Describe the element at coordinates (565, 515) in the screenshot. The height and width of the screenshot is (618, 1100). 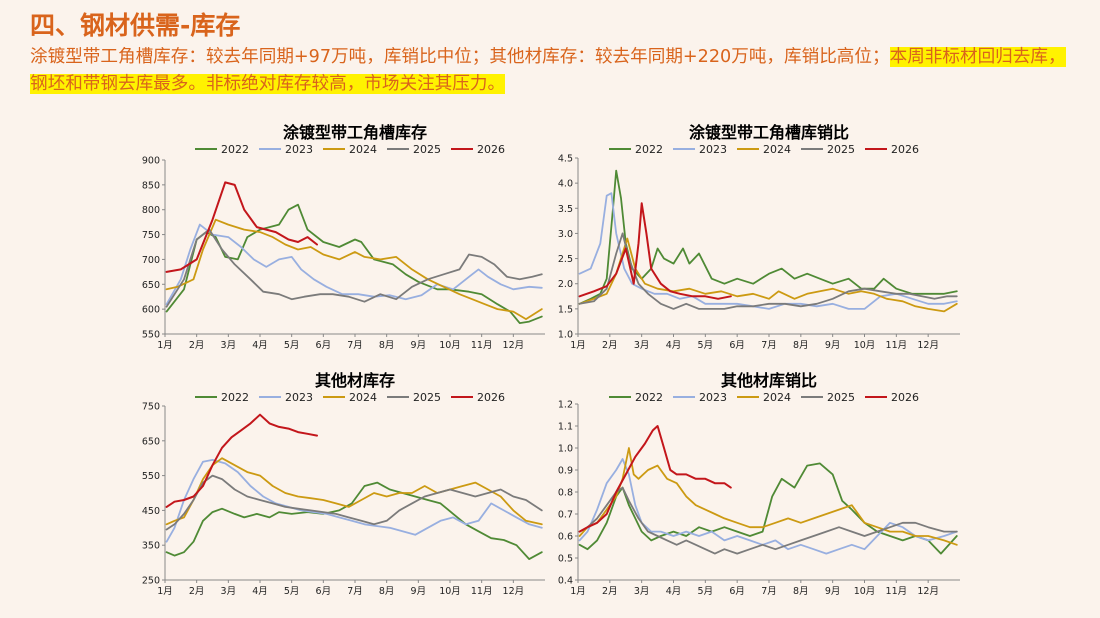
I see `y-tick-label: 0.7` at that location.